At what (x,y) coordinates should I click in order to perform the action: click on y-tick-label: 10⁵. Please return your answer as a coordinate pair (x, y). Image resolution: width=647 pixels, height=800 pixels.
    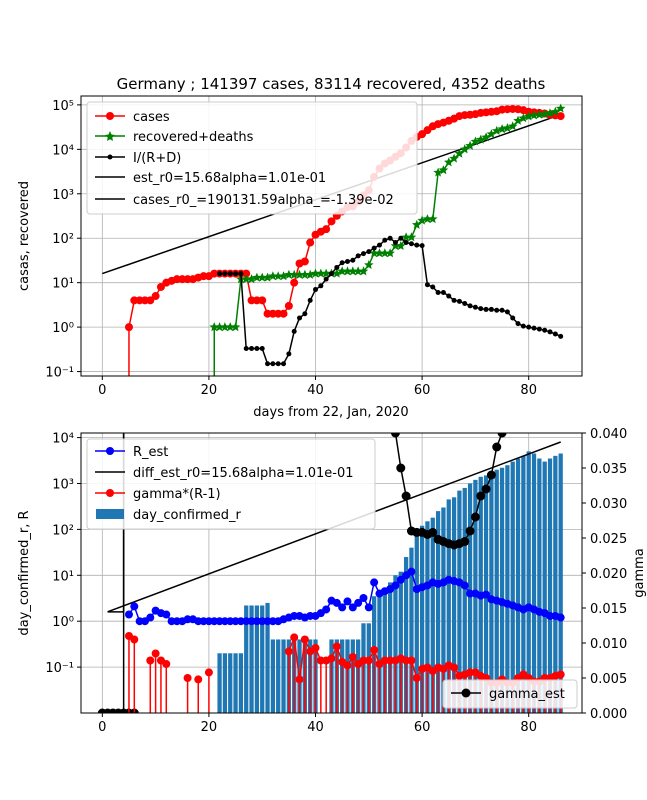
    Looking at the image, I should click on (63, 106).